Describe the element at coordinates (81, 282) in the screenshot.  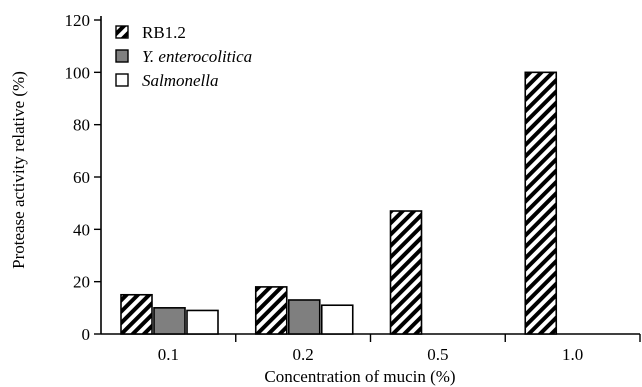
I see `y-tick-label: 20` at that location.